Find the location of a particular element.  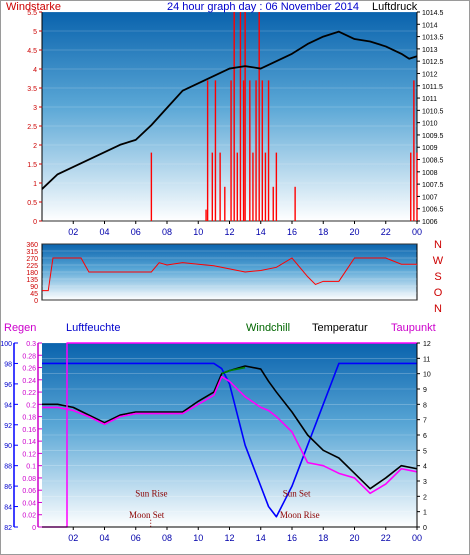

astronomy-annotations: Sun Rise Moon Set Sun Set Moon Rise is located at coordinates (224, 507).